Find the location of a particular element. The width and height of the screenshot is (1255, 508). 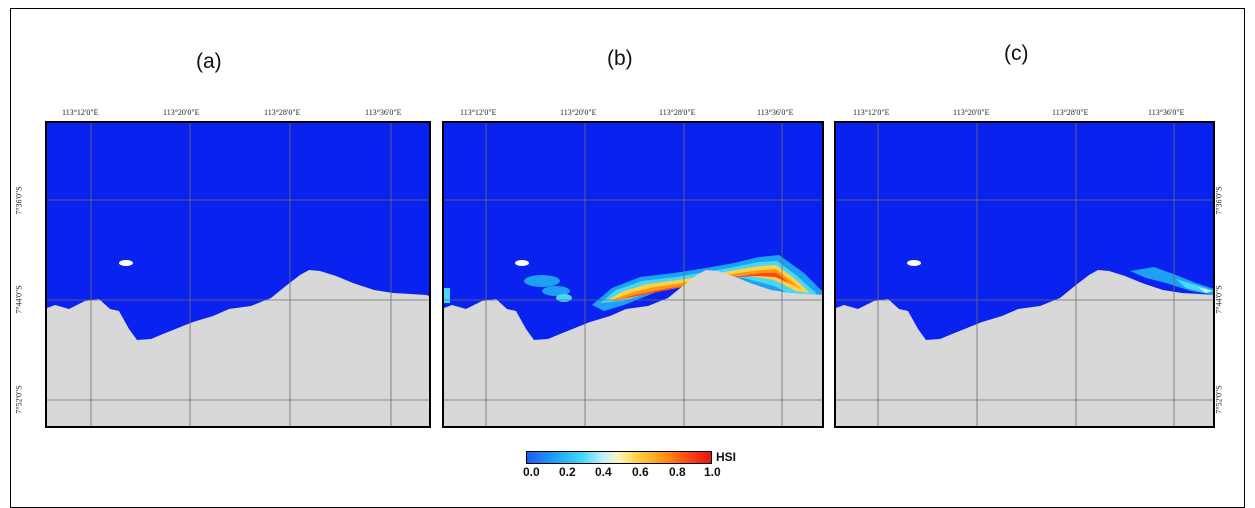

hsi-colorbar is located at coordinates (619, 457).